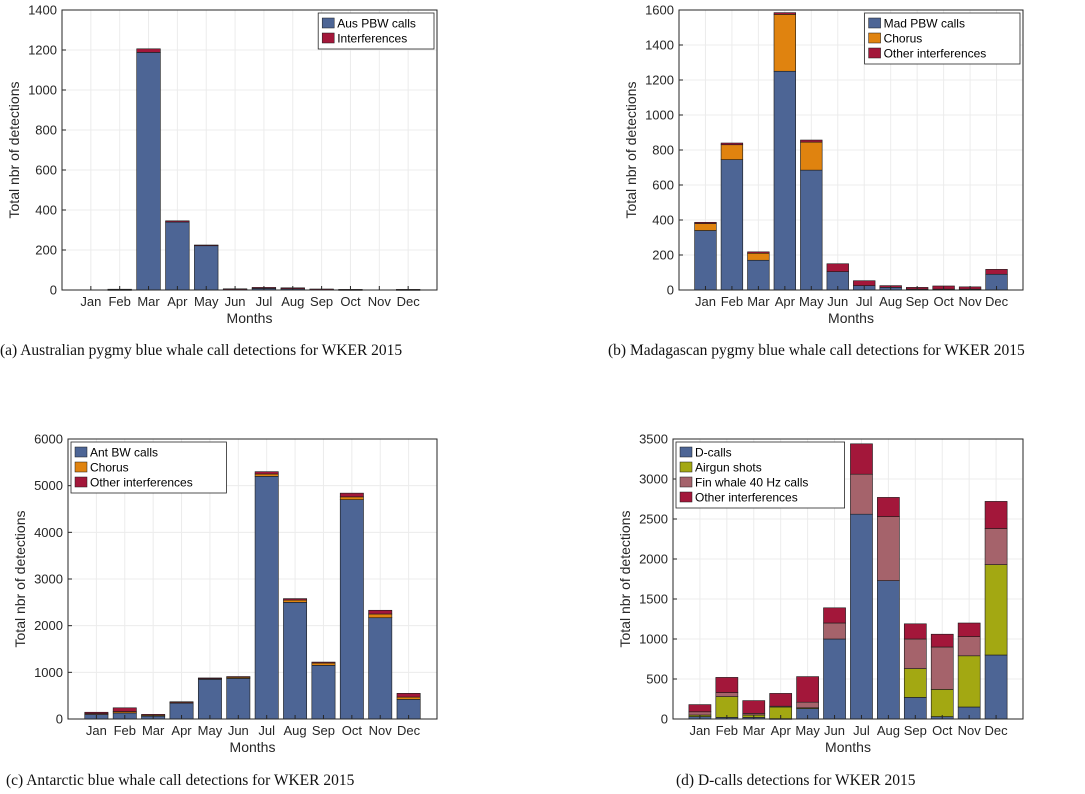 The width and height of the screenshot is (1085, 794). What do you see at coordinates (372, 39) in the screenshot?
I see `legend-label: Interferences` at bounding box center [372, 39].